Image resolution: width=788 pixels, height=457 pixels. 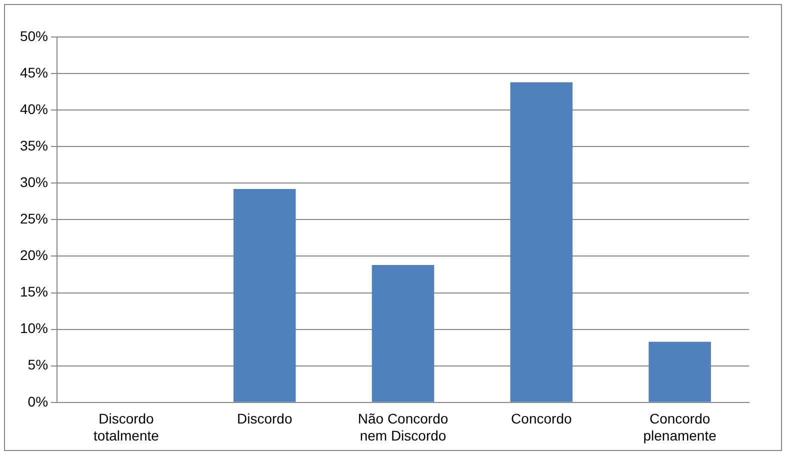 What do you see at coordinates (34, 145) in the screenshot?
I see `y-tick-label: 35%` at bounding box center [34, 145].